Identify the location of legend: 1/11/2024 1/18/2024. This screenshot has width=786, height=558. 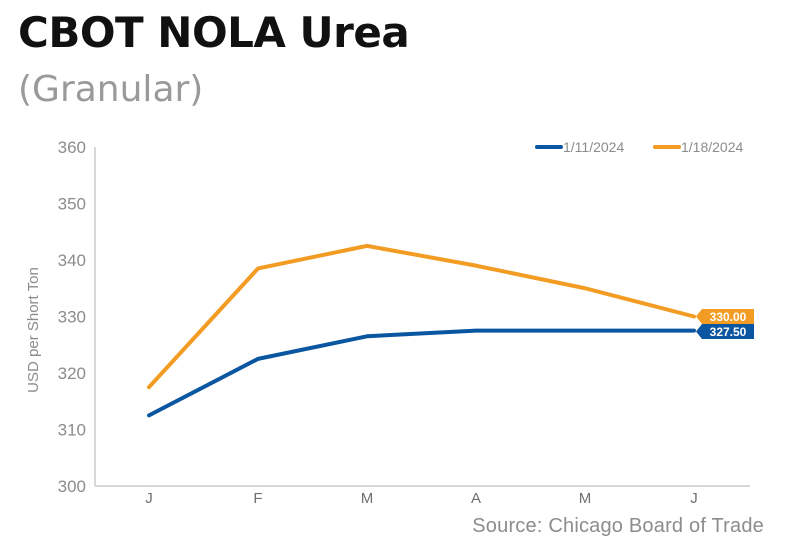
(639, 147).